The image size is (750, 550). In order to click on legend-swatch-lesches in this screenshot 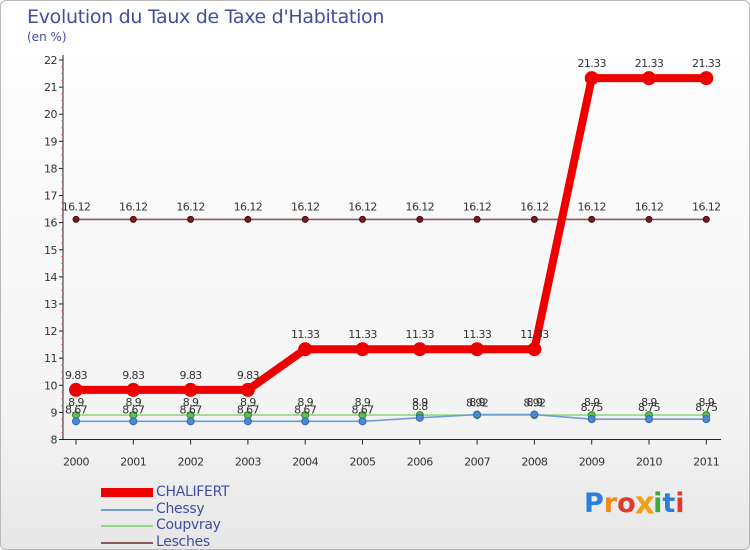, I will do `click(127, 542)`.